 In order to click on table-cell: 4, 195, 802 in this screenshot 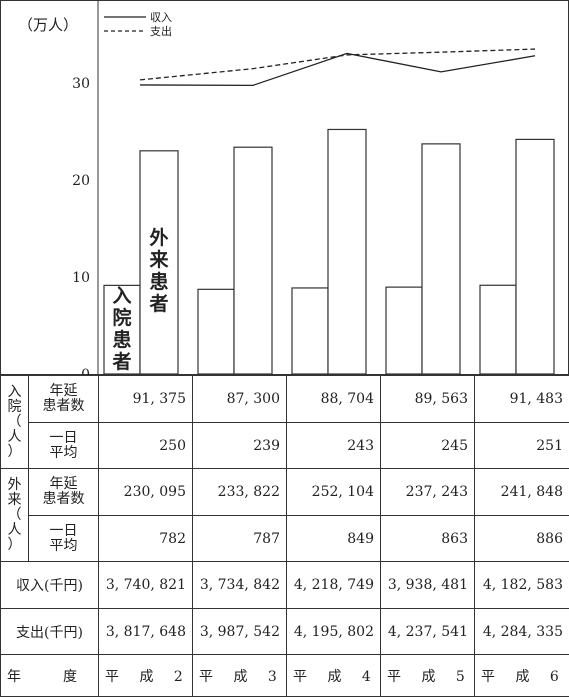, I will do `click(333, 631)`.